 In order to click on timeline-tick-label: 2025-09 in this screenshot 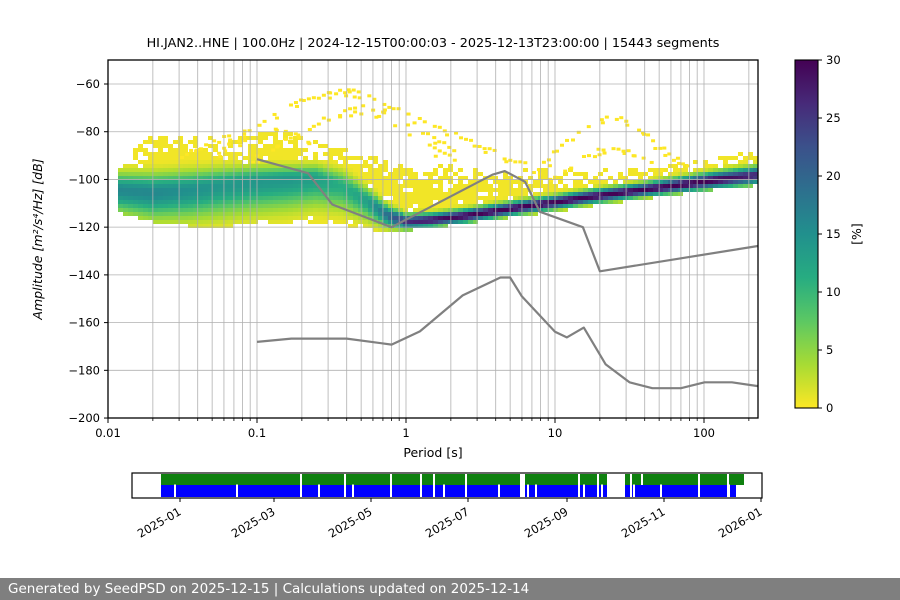, I will do `click(546, 522)`.